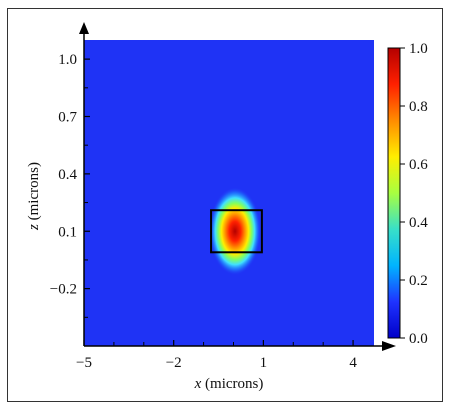 The height and width of the screenshot is (409, 450). I want to click on waveguide-core-outline, so click(236, 231).